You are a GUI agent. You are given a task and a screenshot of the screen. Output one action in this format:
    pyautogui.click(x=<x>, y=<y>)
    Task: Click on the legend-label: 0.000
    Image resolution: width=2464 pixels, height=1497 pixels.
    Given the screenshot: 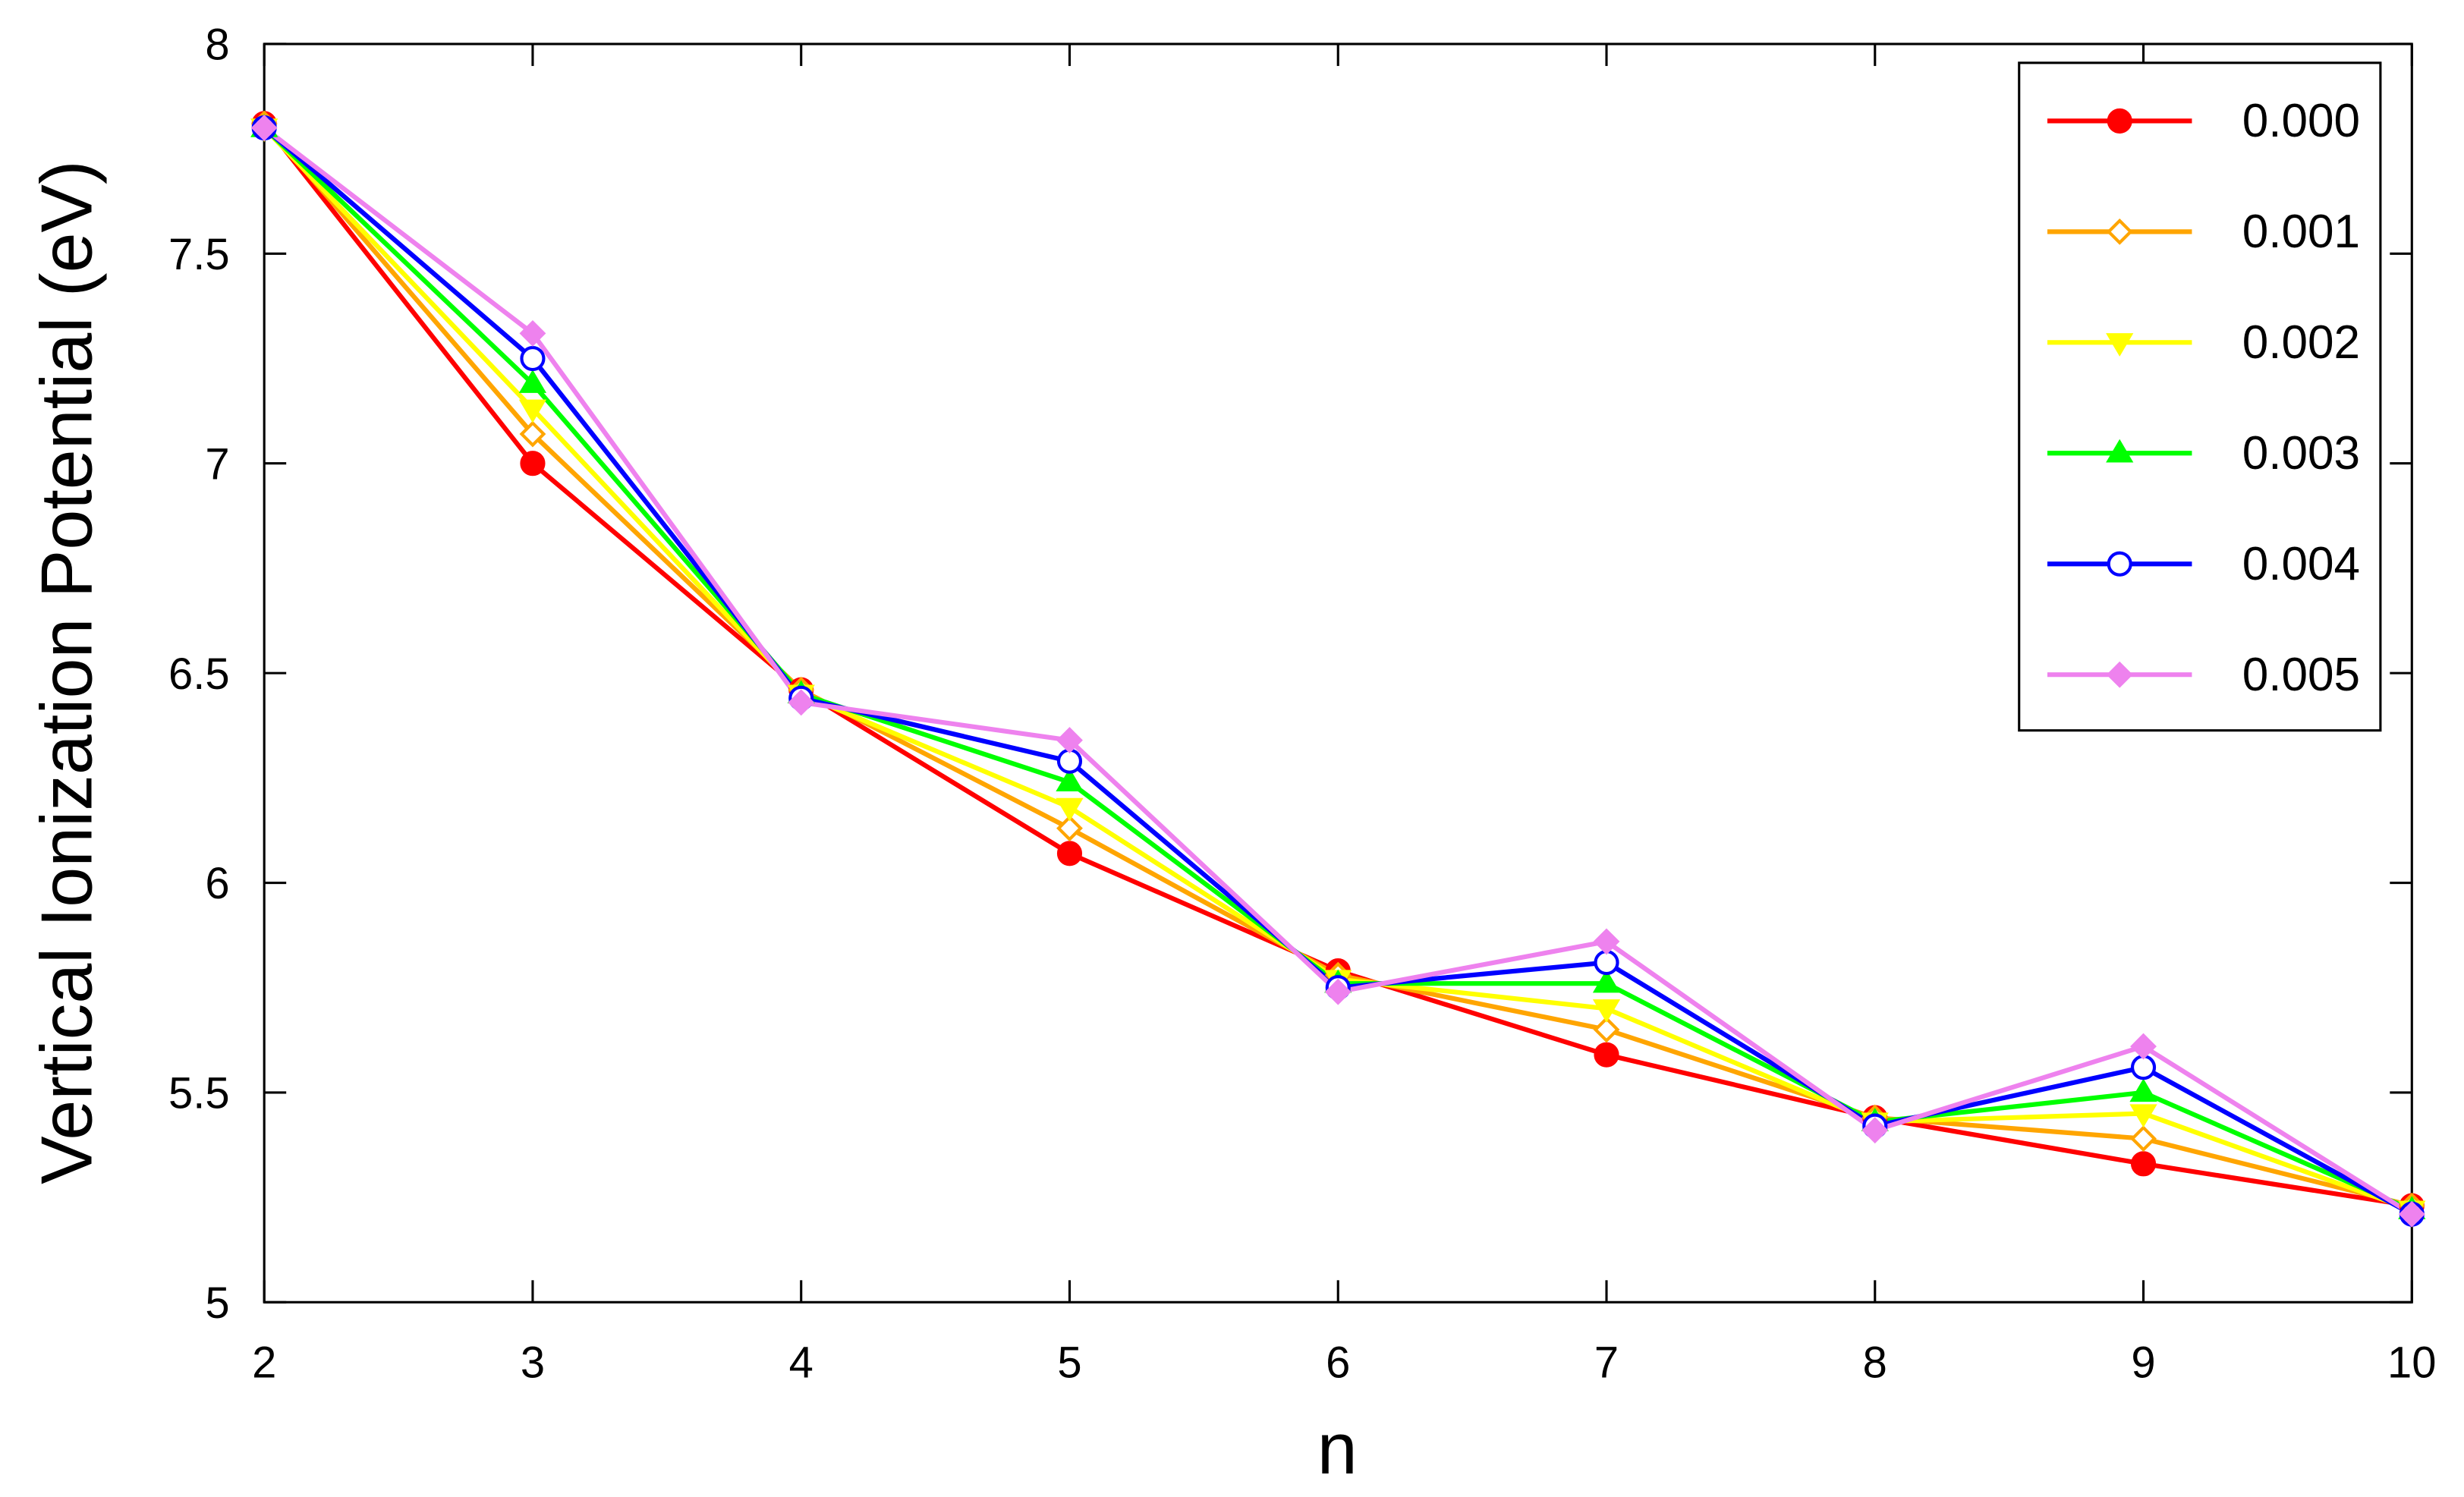 What is the action you would take?
    pyautogui.click(x=2301, y=121)
    